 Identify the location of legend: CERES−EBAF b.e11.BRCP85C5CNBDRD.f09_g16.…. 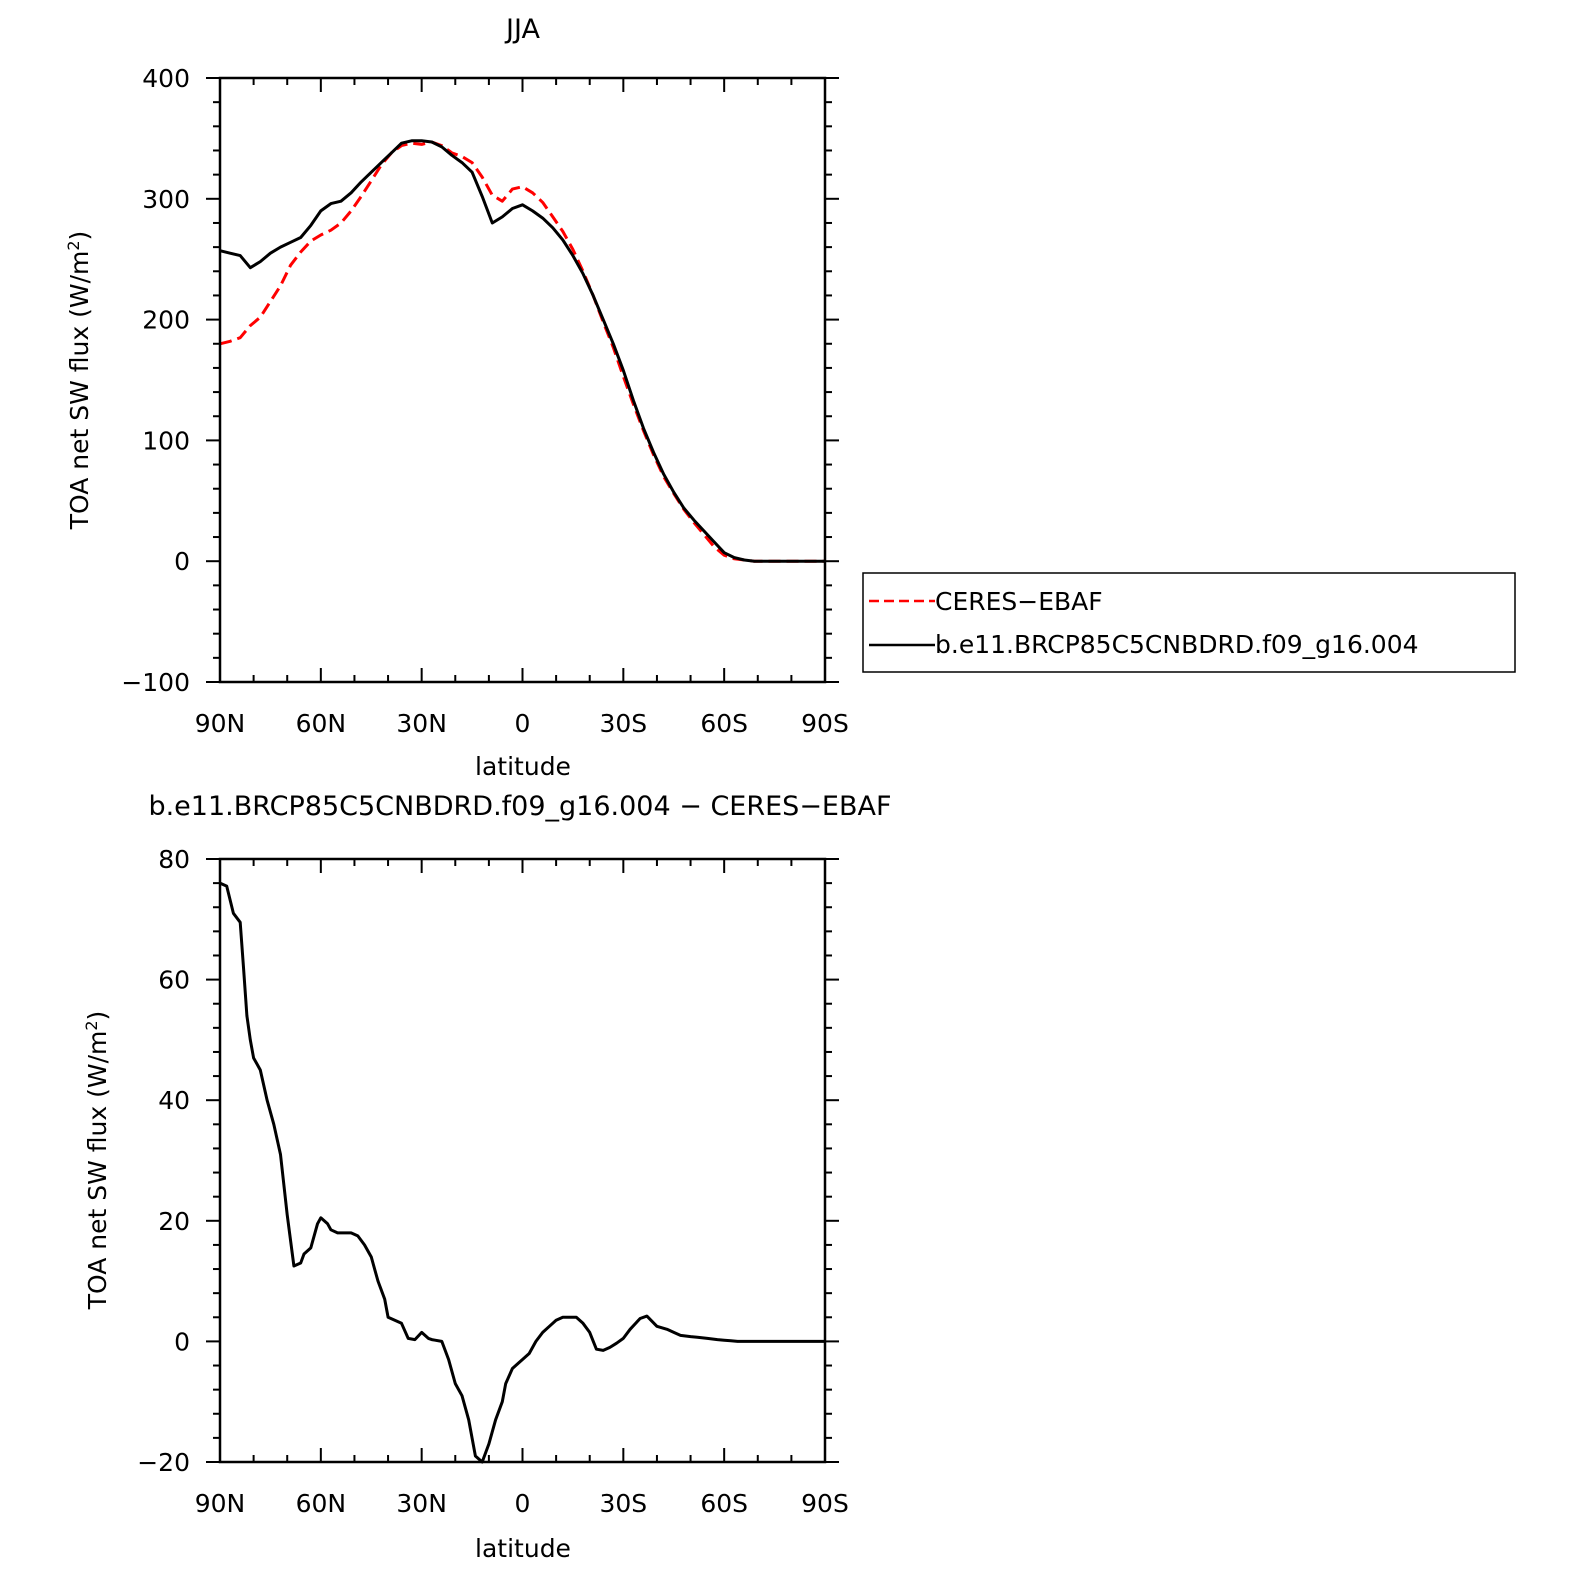
(1189, 622).